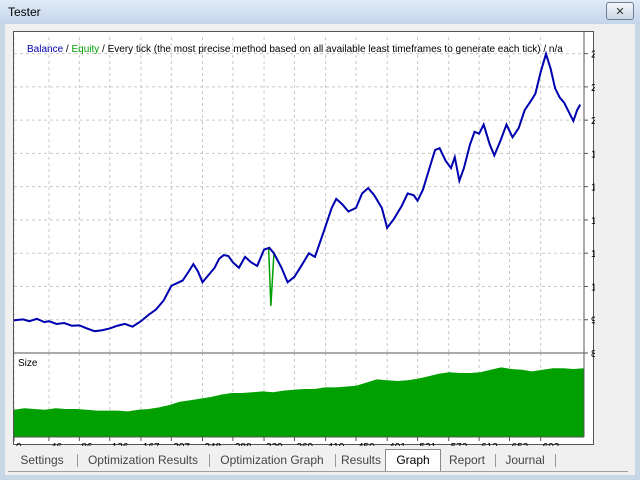  I want to click on tab-results: Results, so click(361, 460).